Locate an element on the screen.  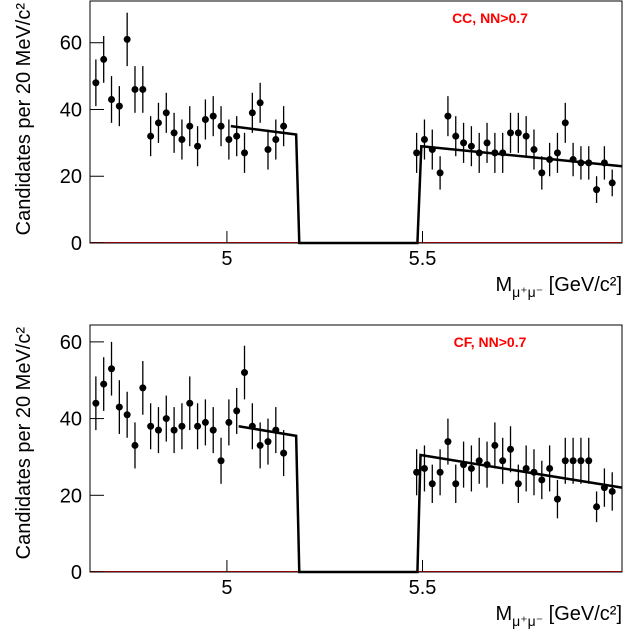
fit-line is located at coordinates (426, 184).